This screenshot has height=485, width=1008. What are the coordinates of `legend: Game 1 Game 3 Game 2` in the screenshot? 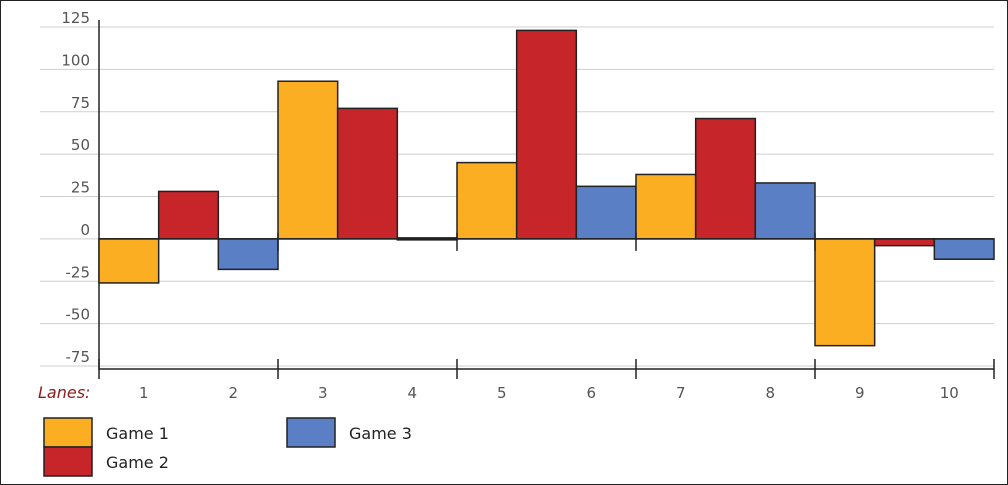 It's located at (227, 447).